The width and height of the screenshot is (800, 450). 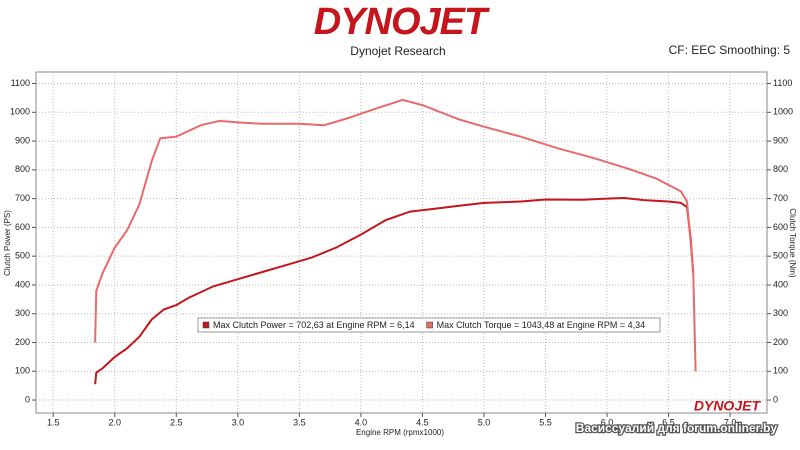 I want to click on x-tick-label: 4.0, so click(x=361, y=422).